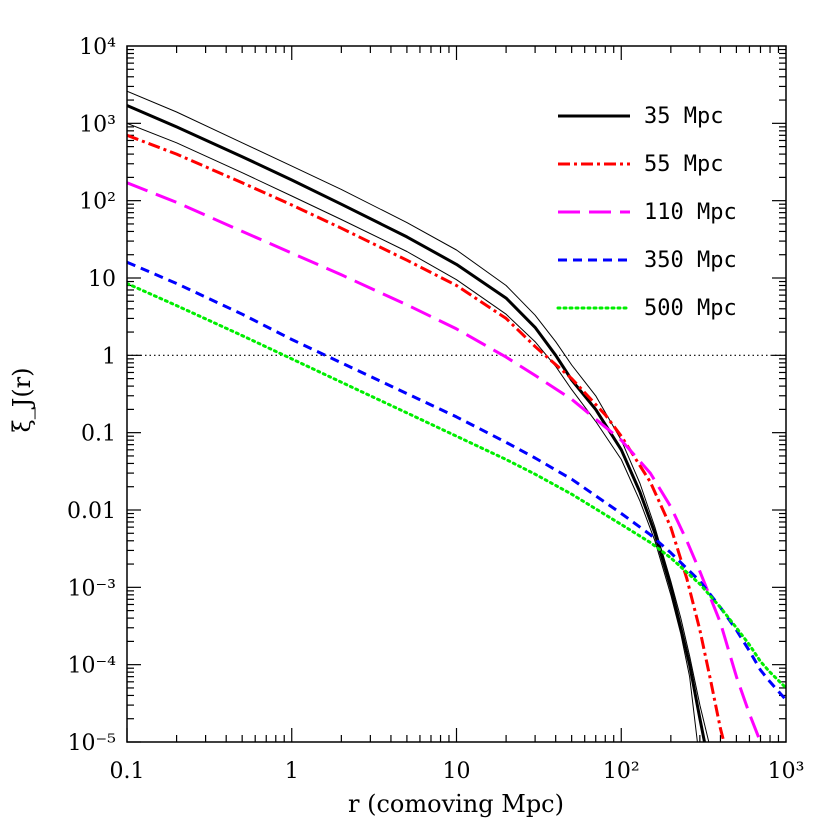  What do you see at coordinates (457, 771) in the screenshot?
I see `x-tick-label: 10` at bounding box center [457, 771].